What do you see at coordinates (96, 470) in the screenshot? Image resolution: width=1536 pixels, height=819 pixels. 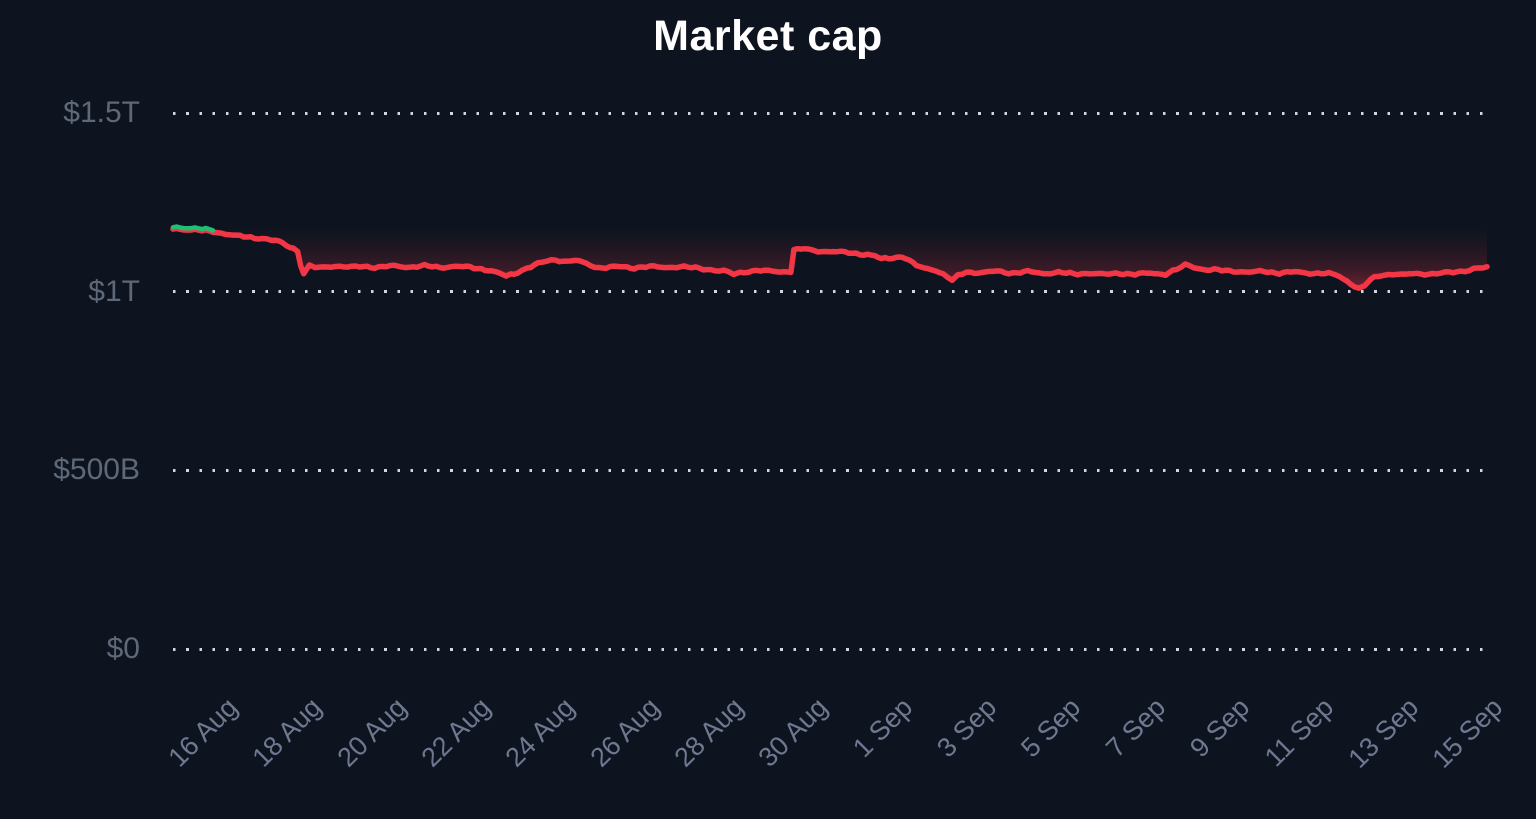 I see `y-tick-label: $500B` at bounding box center [96, 470].